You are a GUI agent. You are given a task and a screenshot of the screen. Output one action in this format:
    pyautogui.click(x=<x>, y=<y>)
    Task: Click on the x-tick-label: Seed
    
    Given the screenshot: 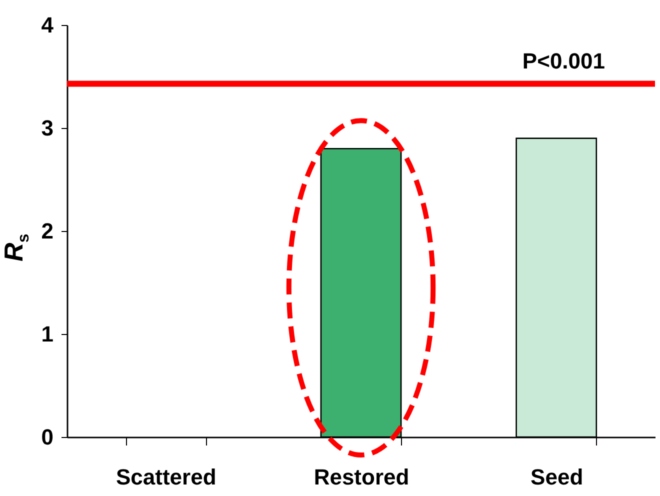 What is the action you would take?
    pyautogui.click(x=557, y=477)
    